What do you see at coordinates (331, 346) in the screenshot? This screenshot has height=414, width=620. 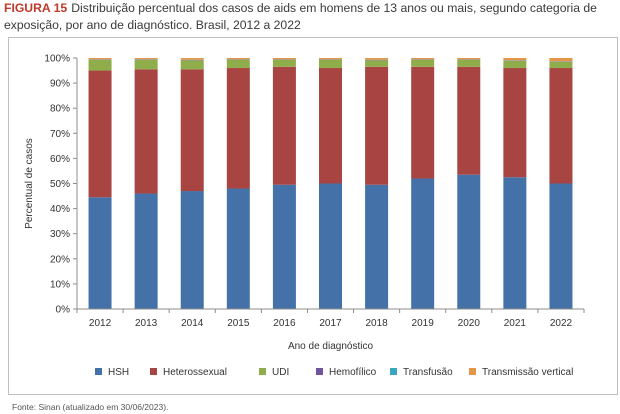 I see `x-axis-label: Ano de diagnóstico` at bounding box center [331, 346].